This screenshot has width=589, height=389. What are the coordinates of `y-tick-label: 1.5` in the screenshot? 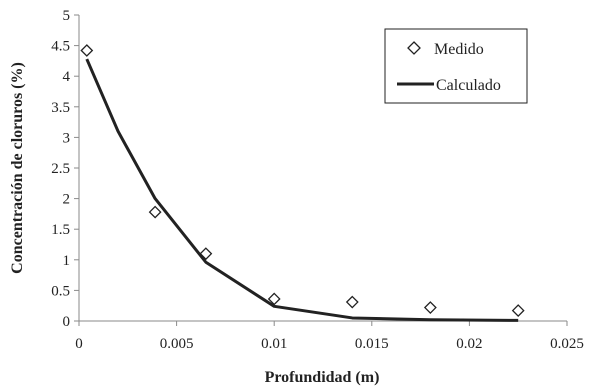 It's located at (60, 230).